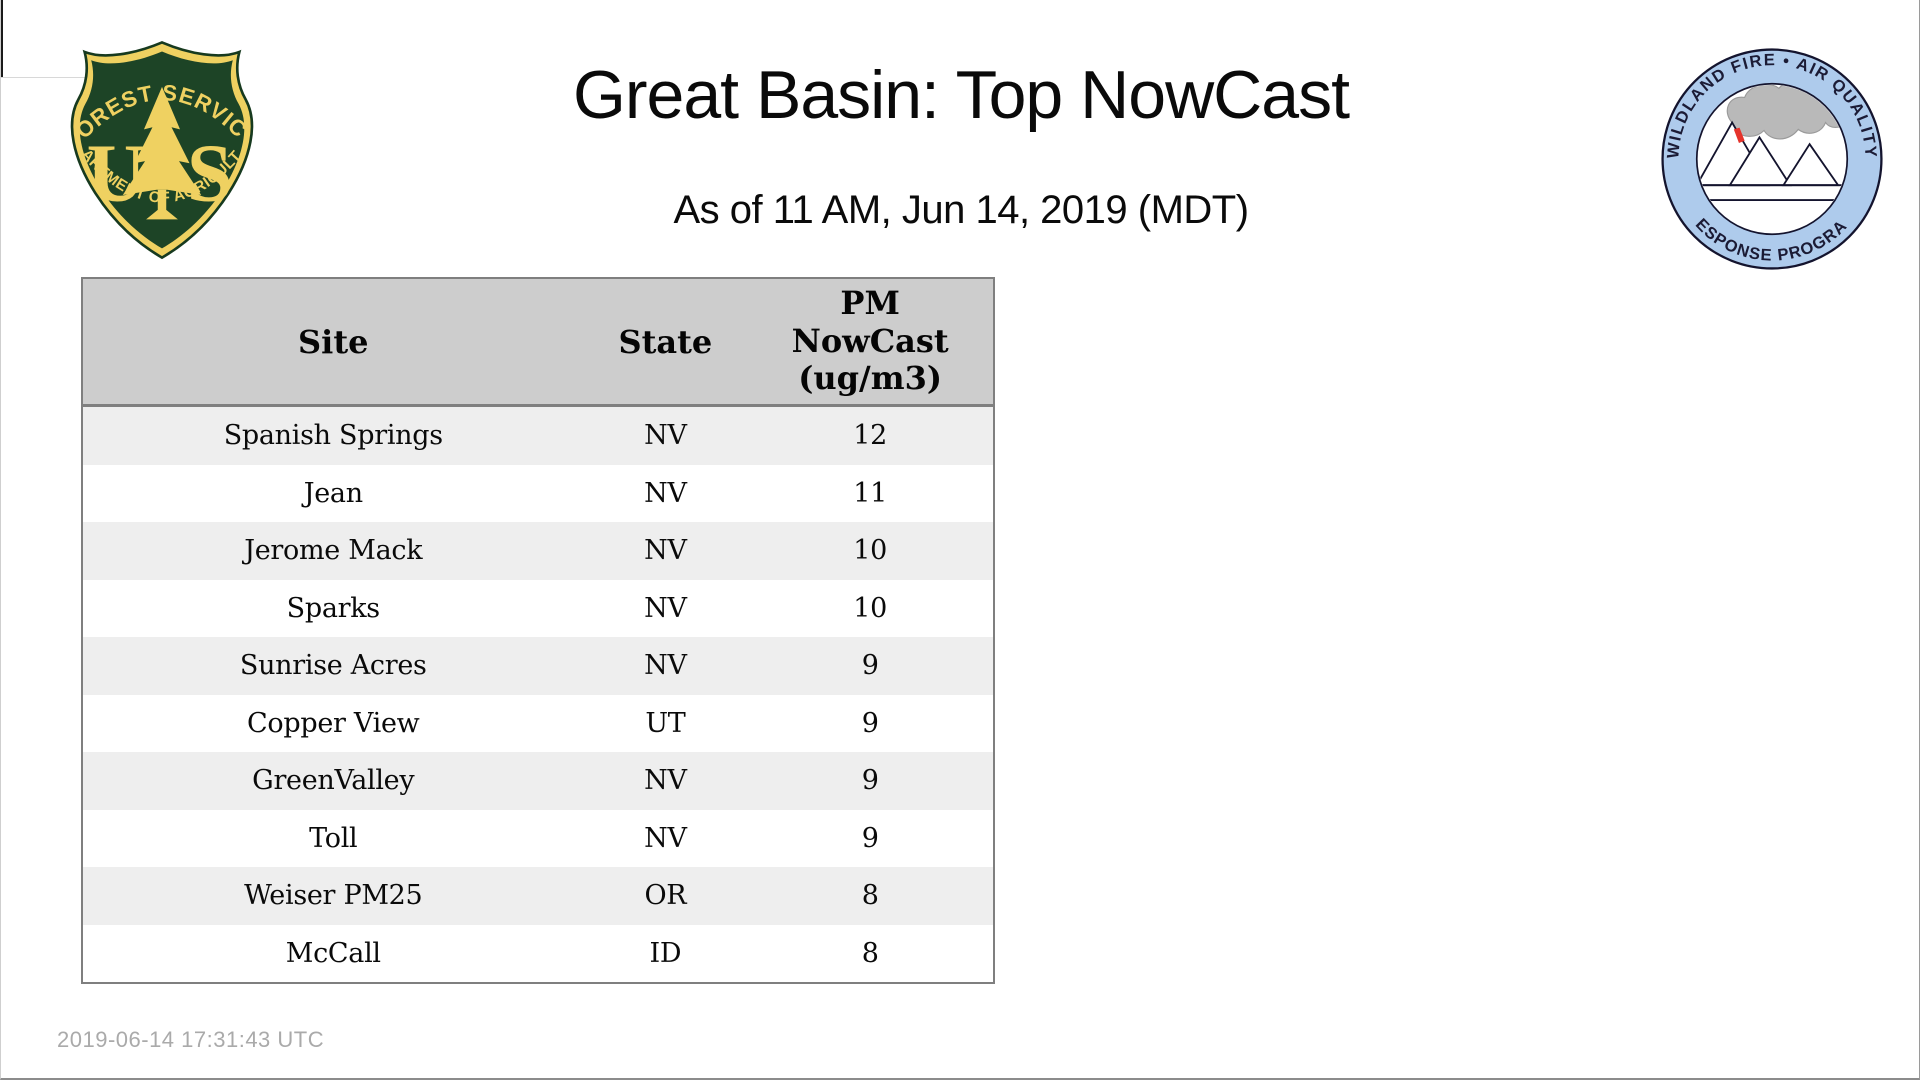 The image size is (1920, 1080). Describe the element at coordinates (961, 210) in the screenshot. I see `page-subtitle: As of 11 AM, Jun 14, 2019 (MDT)` at that location.